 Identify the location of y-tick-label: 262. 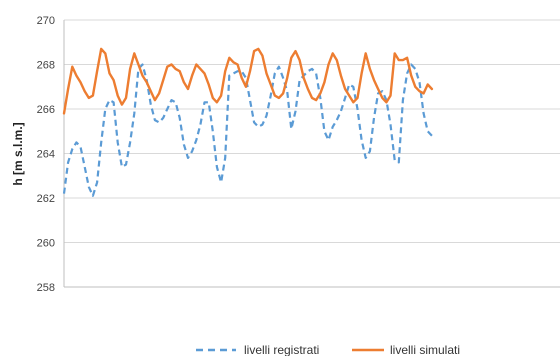
(46, 199).